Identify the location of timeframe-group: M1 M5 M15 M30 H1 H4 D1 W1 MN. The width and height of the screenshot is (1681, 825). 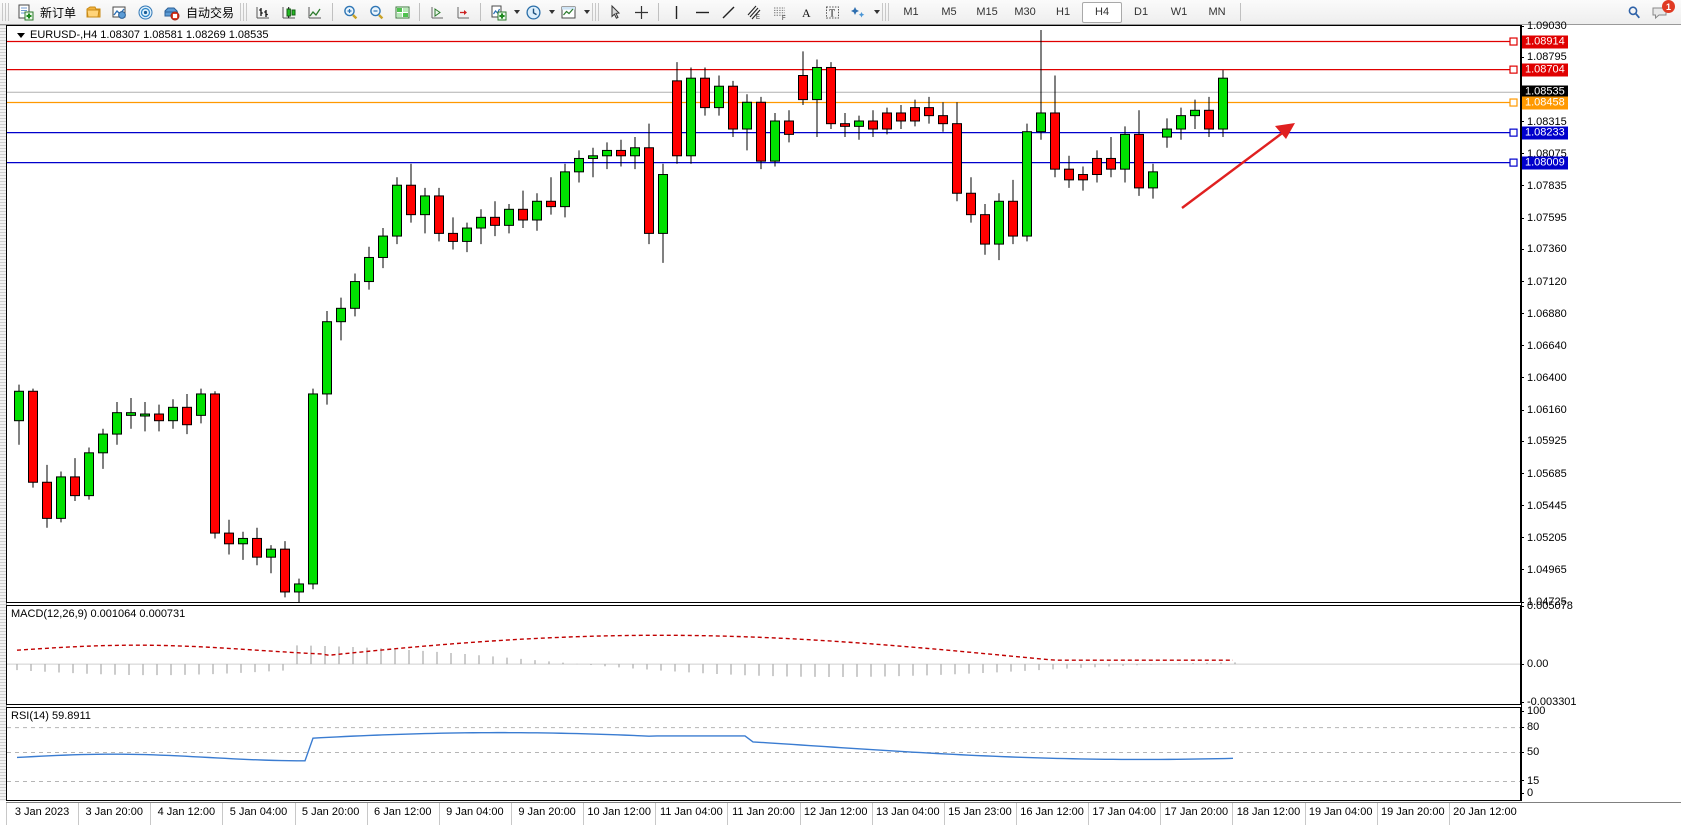
(1064, 12).